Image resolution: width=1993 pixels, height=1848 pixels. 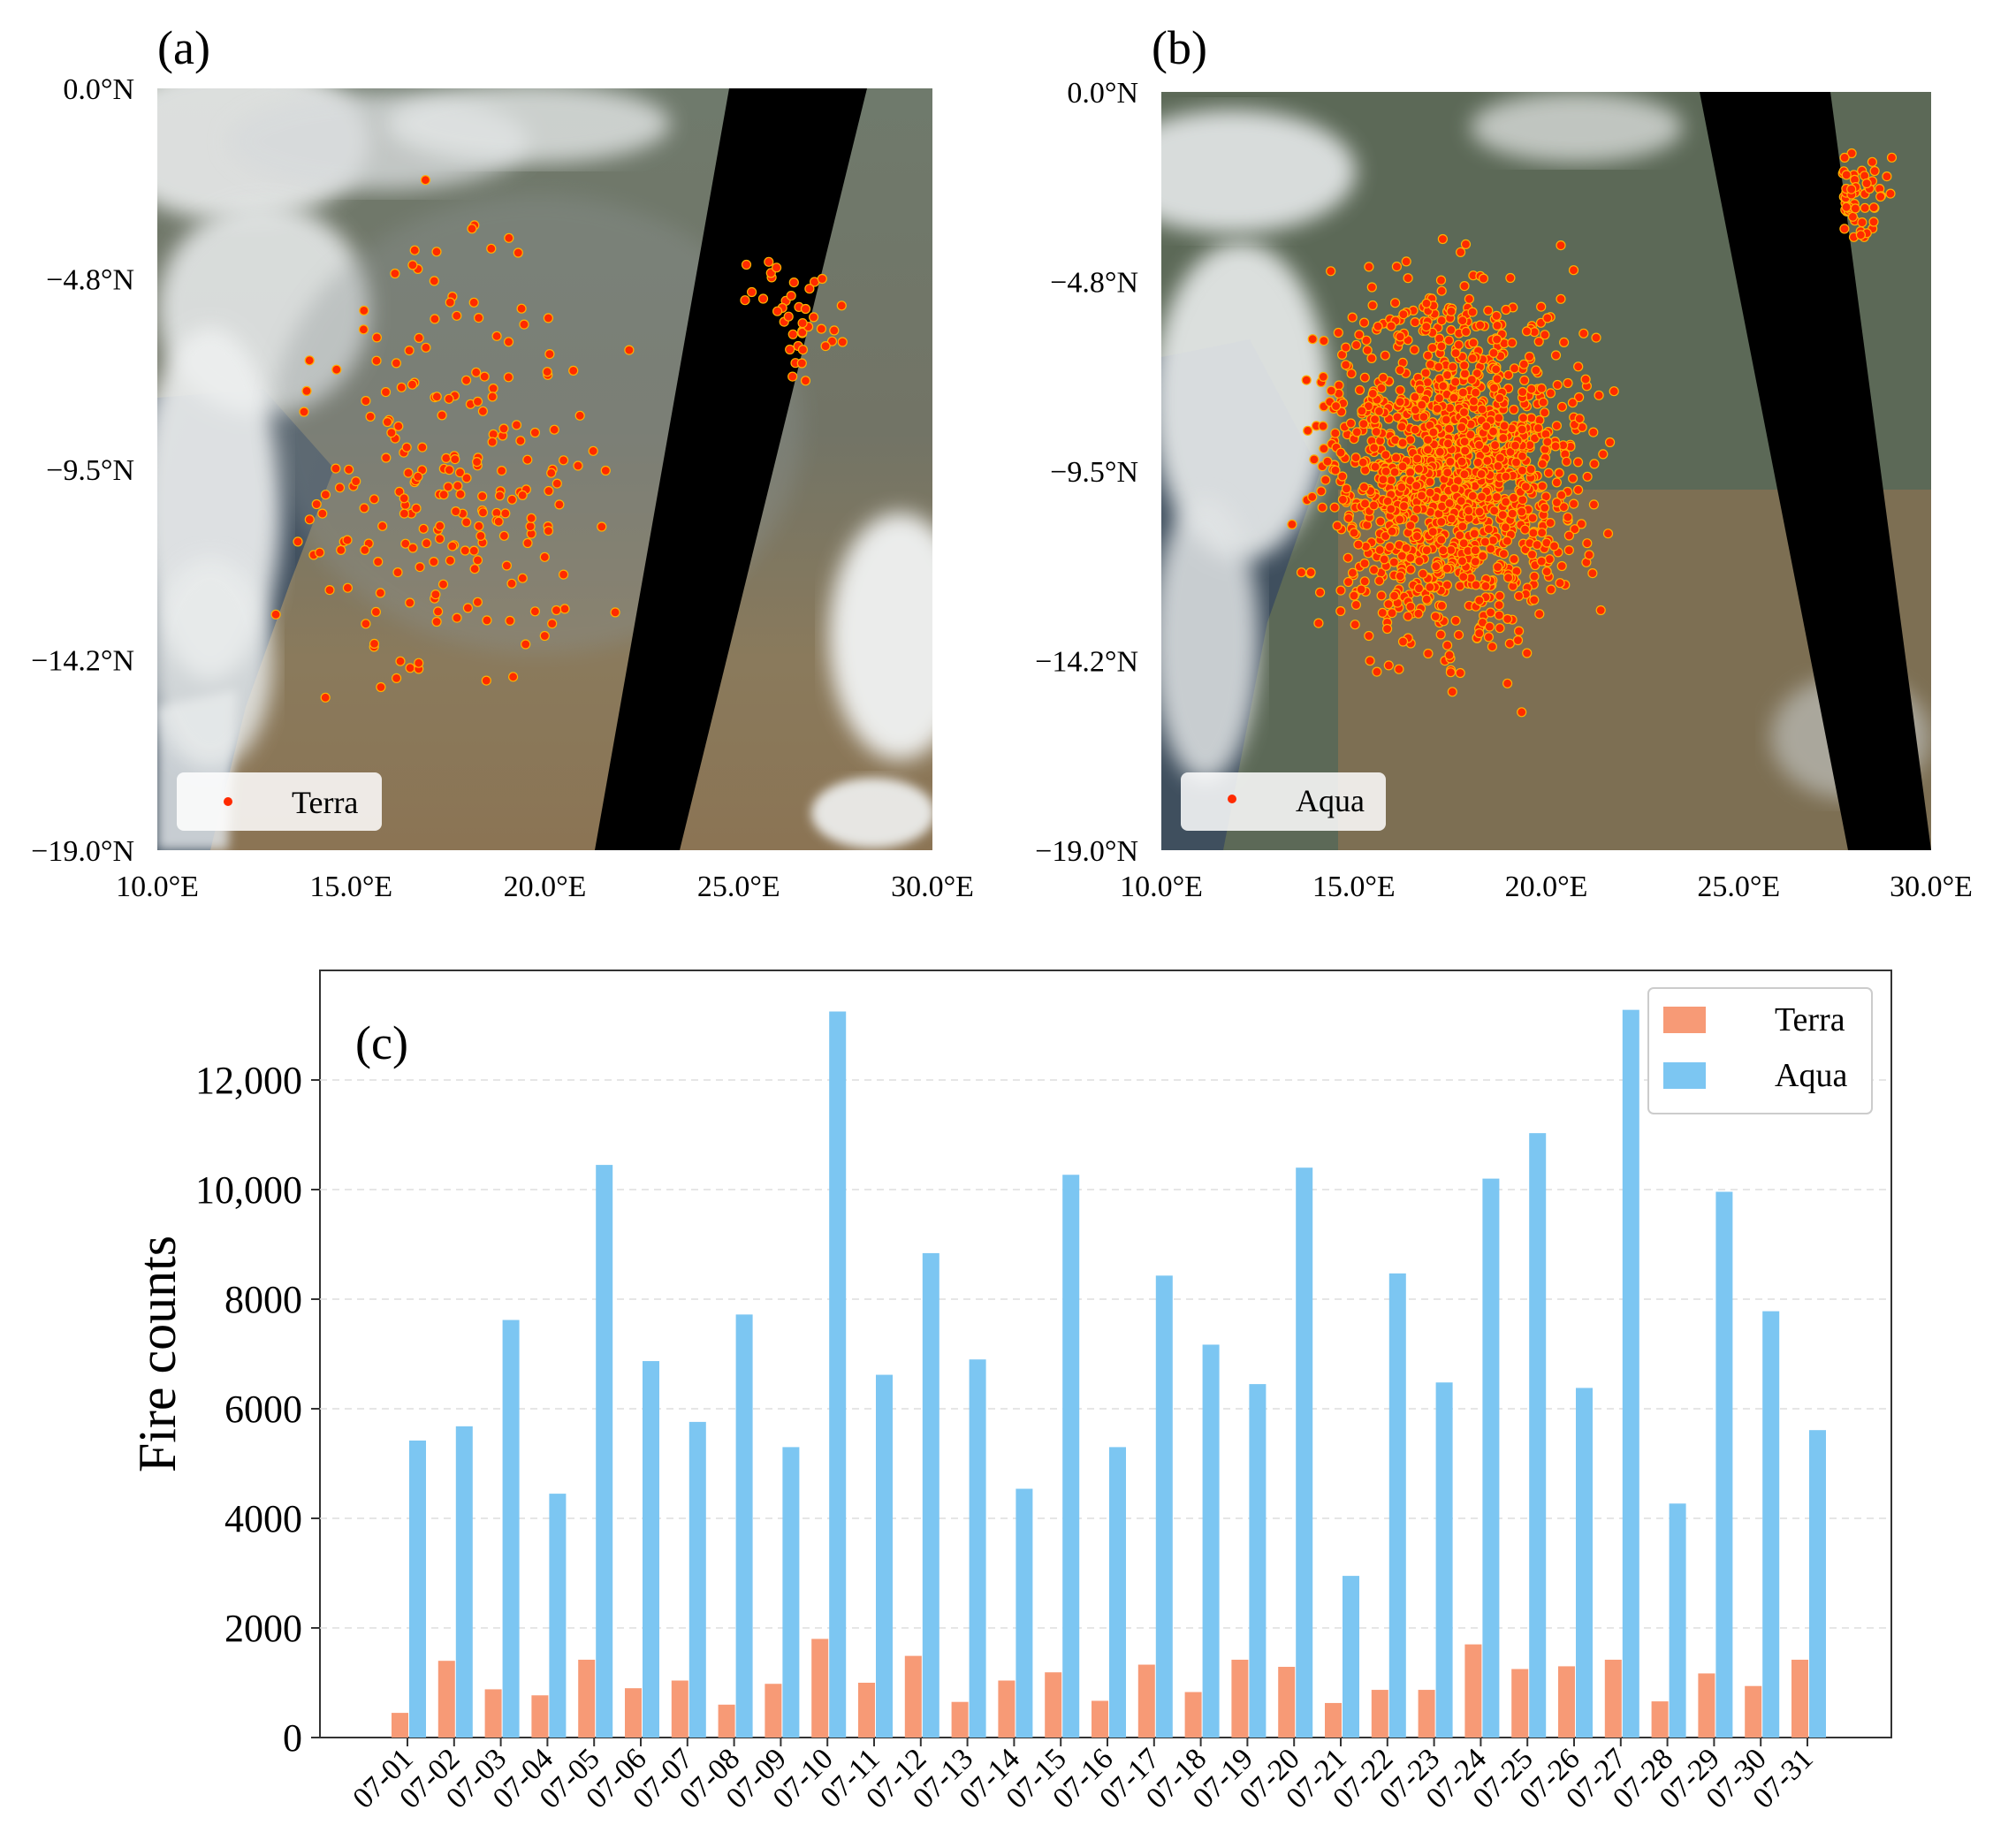 What do you see at coordinates (587, 1698) in the screenshot?
I see `bar-terra` at bounding box center [587, 1698].